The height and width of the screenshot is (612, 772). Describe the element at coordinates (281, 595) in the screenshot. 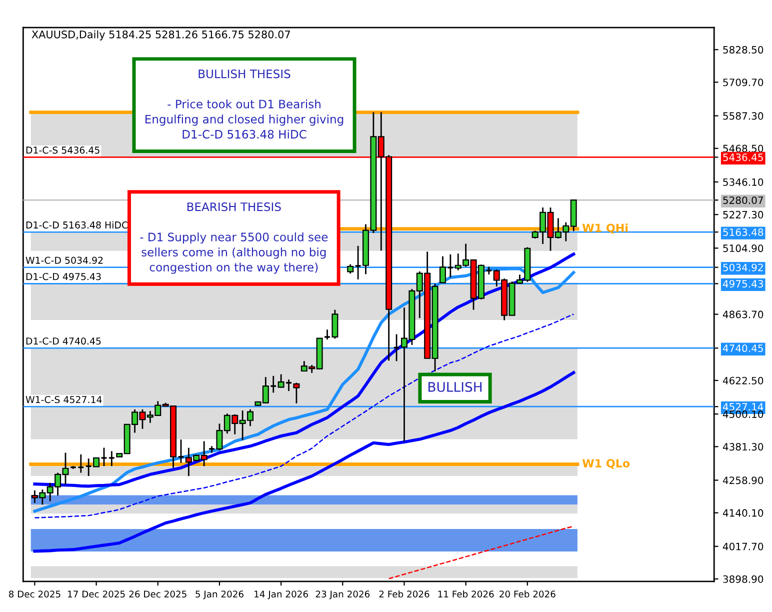

I see `x-tick-label: 14 Jan 2026` at that location.